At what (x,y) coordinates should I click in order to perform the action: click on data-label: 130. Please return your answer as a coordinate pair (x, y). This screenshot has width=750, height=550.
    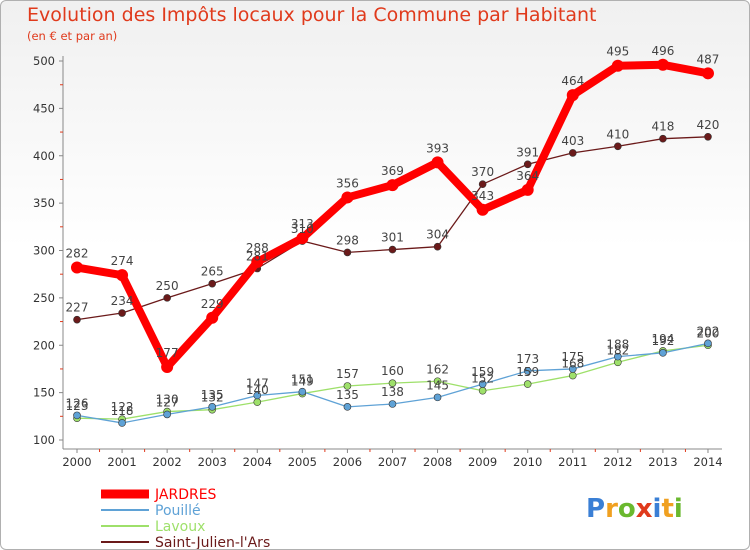
    Looking at the image, I should click on (167, 400).